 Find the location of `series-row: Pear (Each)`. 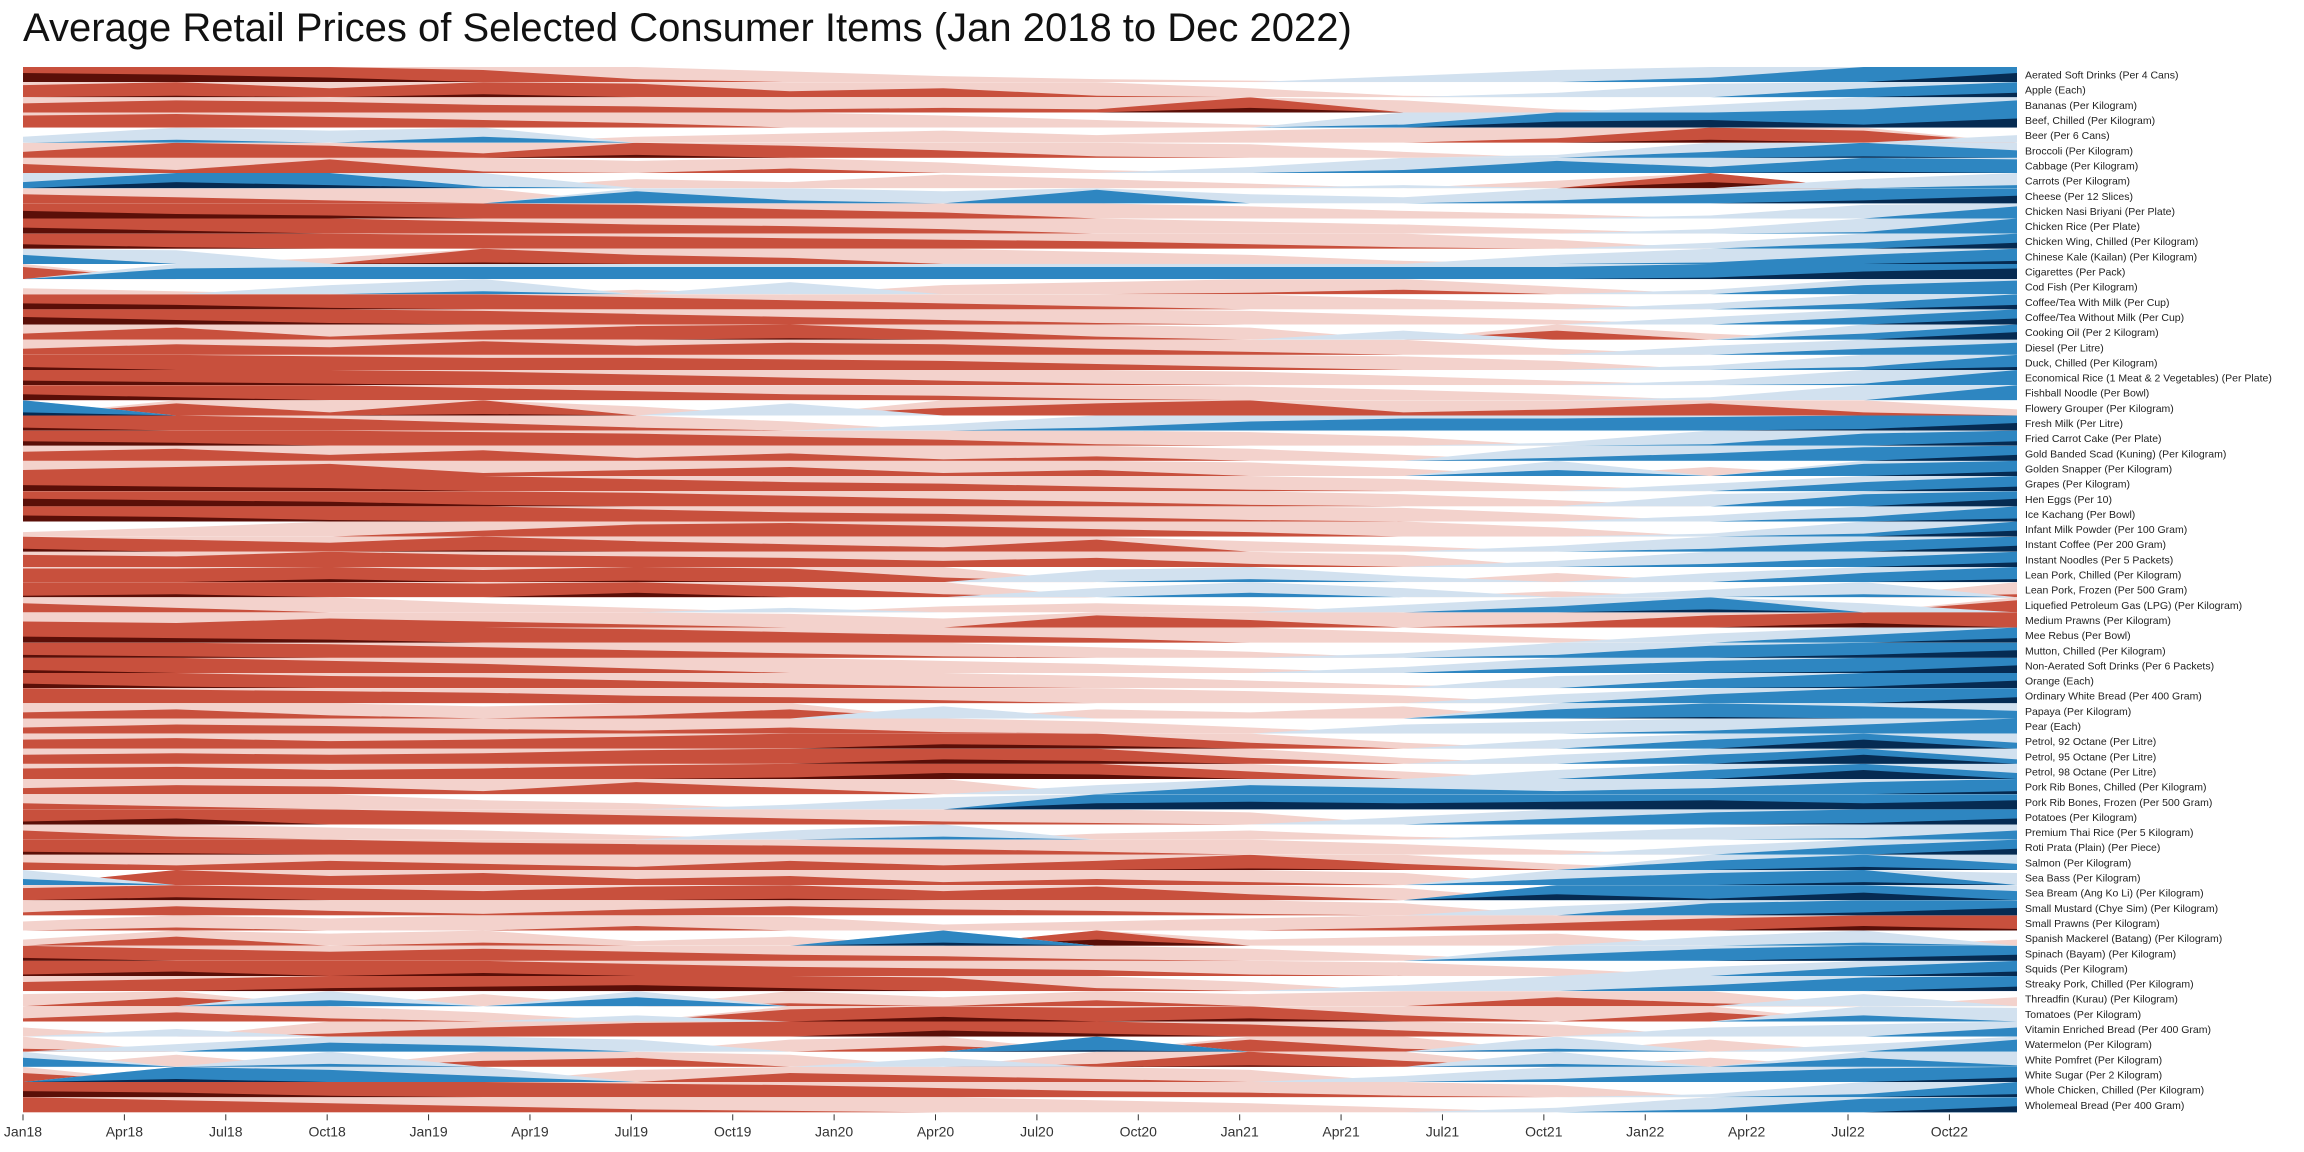

series-row: Pear (Each) is located at coordinates (1052, 726).